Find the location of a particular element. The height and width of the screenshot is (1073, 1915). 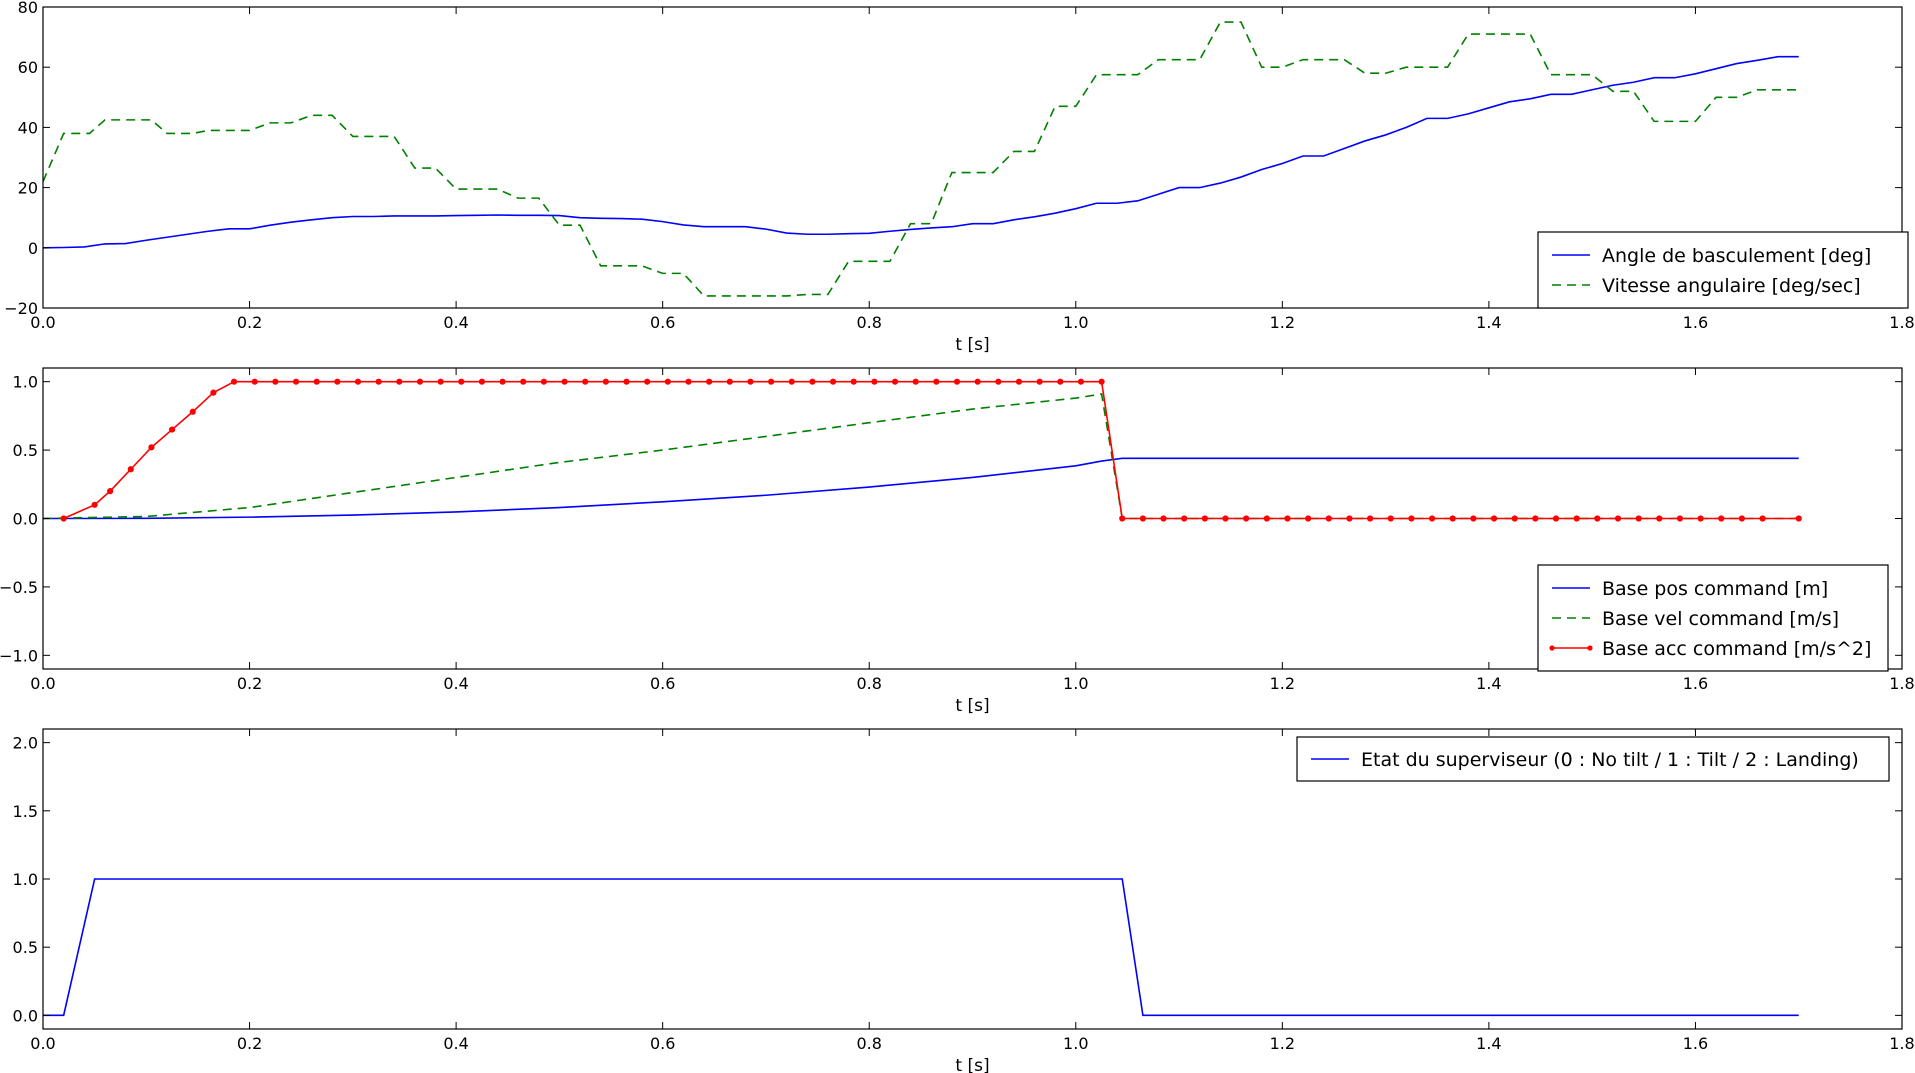

y-tick-label: 80 is located at coordinates (28, 8).